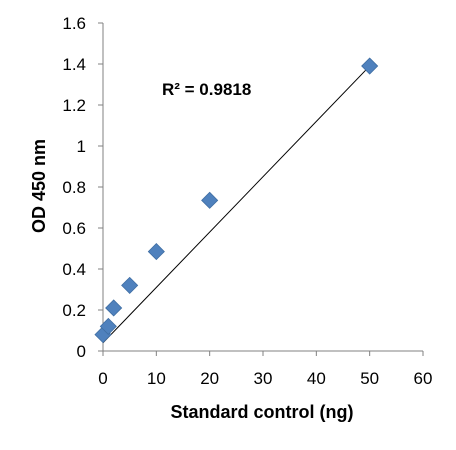 The height and width of the screenshot is (450, 456). I want to click on y-tick-label: 0.2, so click(74, 310).